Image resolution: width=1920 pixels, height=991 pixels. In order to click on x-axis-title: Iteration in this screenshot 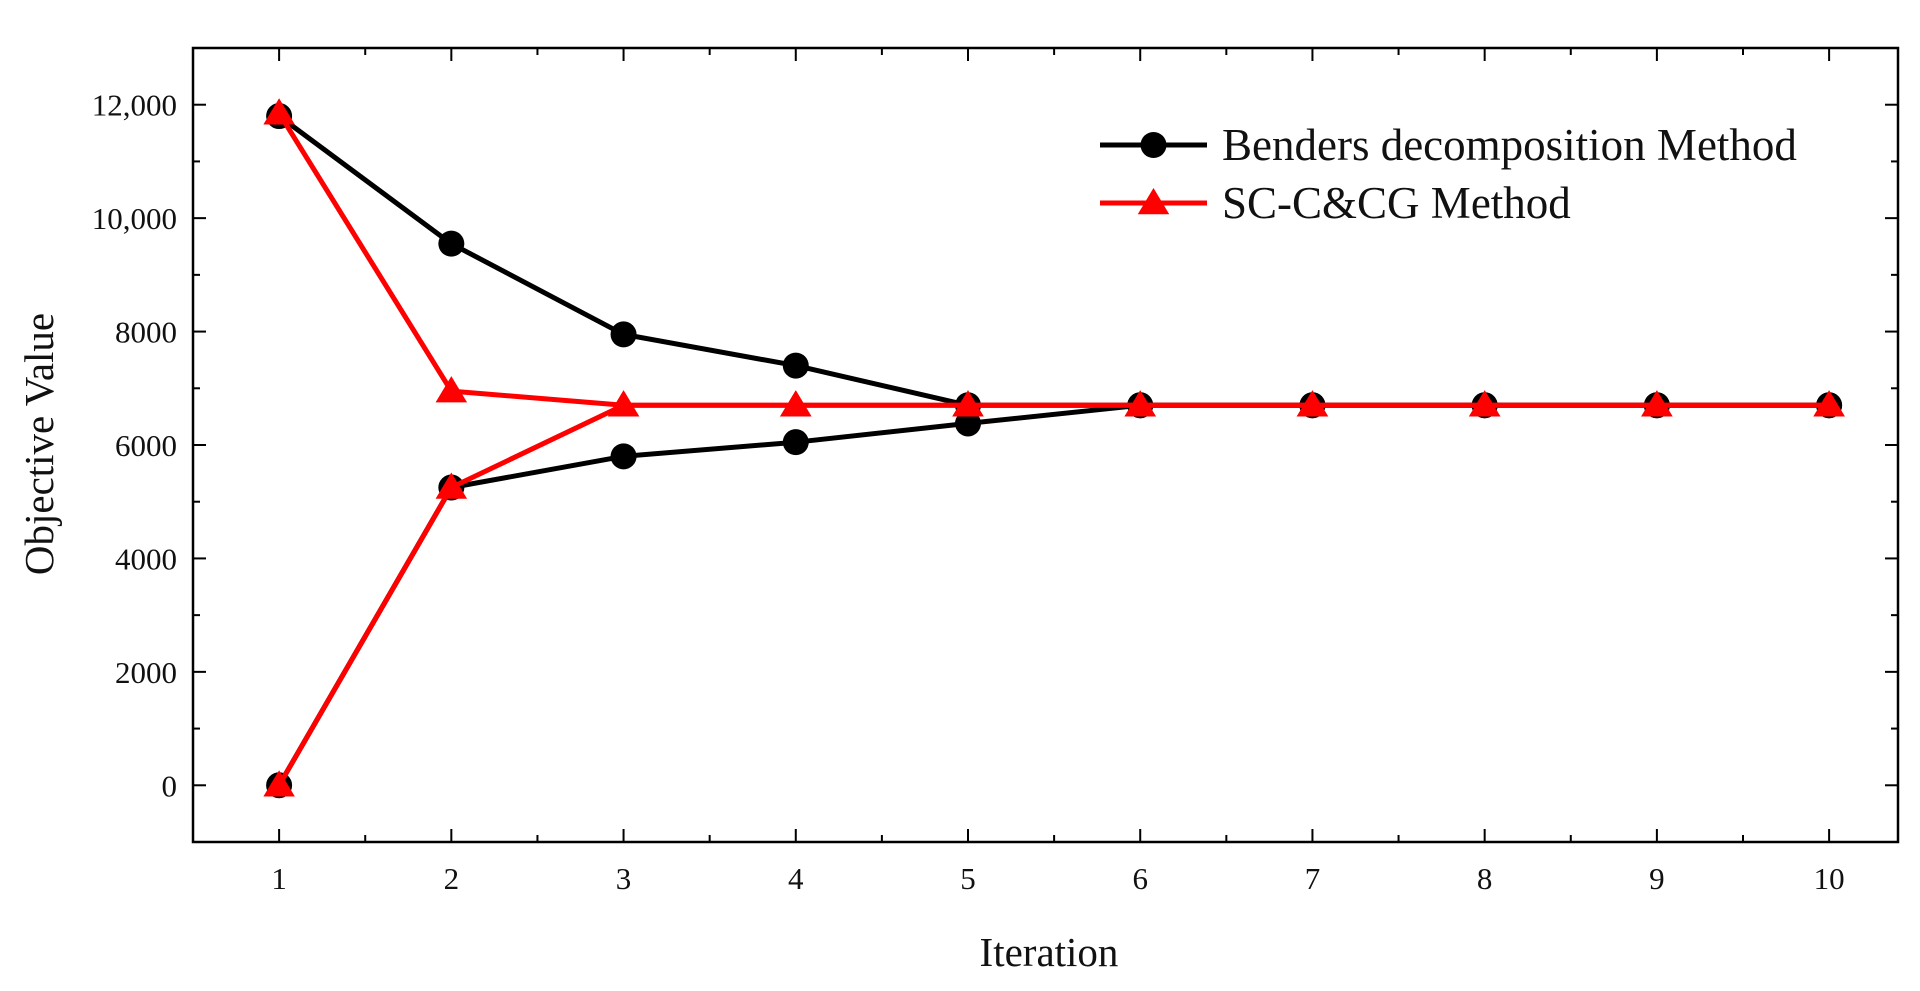, I will do `click(1049, 952)`.